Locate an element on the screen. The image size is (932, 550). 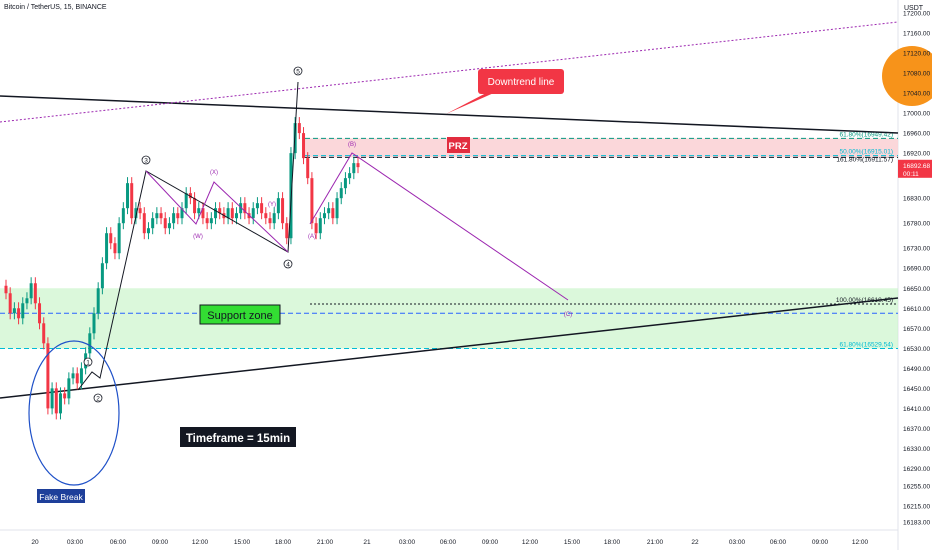
wave-a-label: (A) is located at coordinates (312, 237).